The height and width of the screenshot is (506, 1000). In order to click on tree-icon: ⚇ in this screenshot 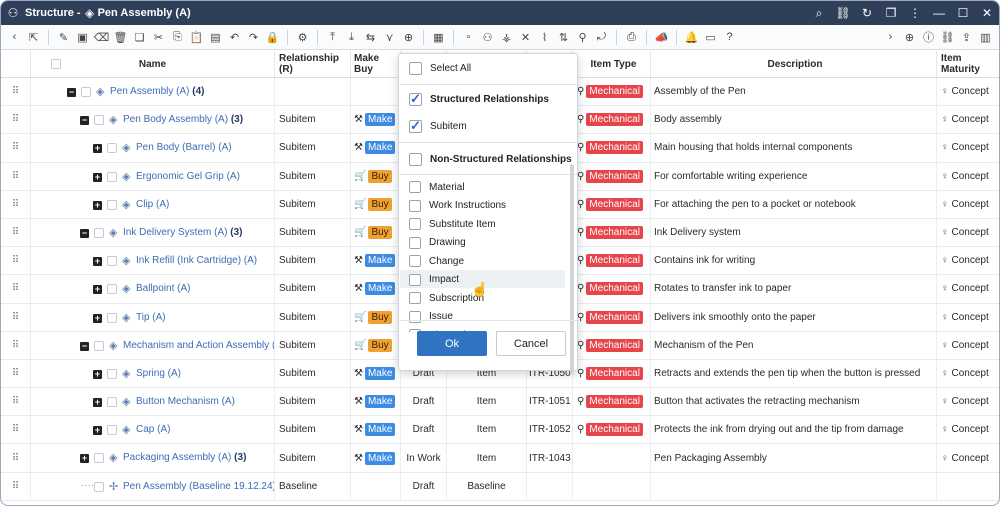, I will do `click(487, 37)`.